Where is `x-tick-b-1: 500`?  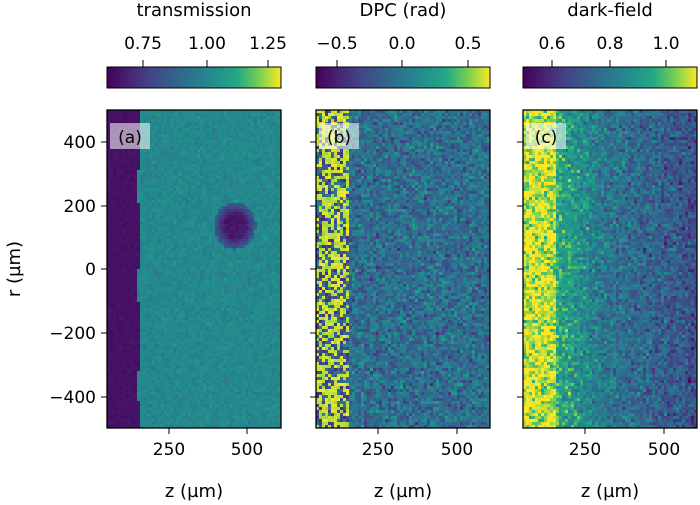 x-tick-b-1: 500 is located at coordinates (457, 450).